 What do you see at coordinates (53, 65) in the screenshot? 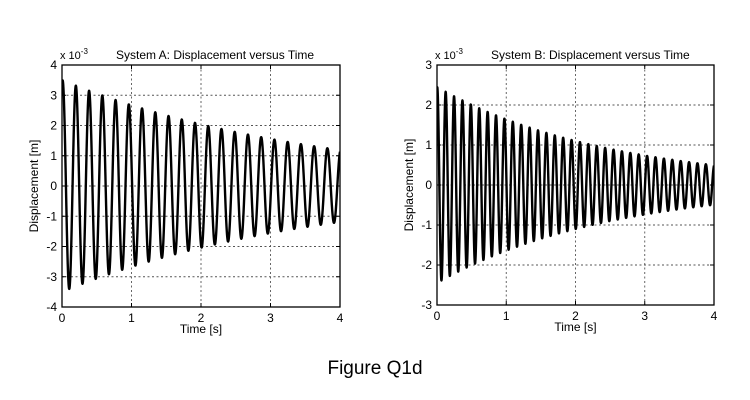
I see `y-tick-label: 4` at bounding box center [53, 65].